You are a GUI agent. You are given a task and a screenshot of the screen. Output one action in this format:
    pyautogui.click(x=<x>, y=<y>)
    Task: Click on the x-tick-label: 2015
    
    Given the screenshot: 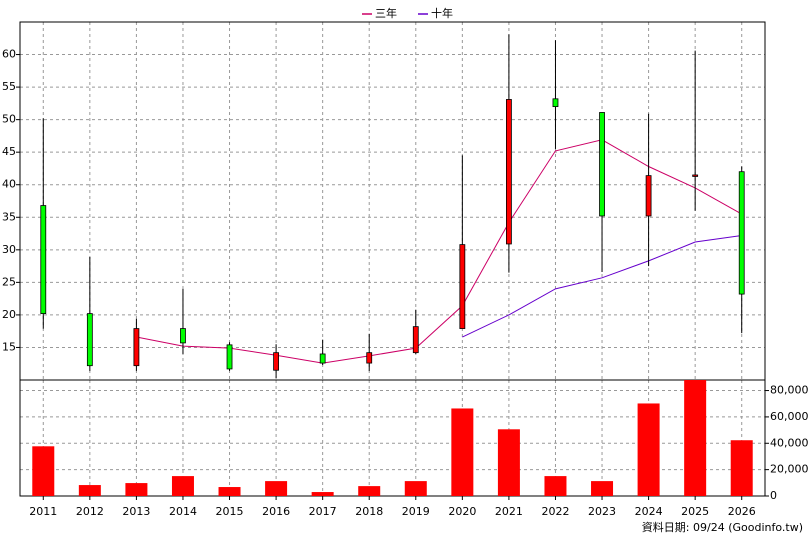 What is the action you would take?
    pyautogui.click(x=230, y=511)
    